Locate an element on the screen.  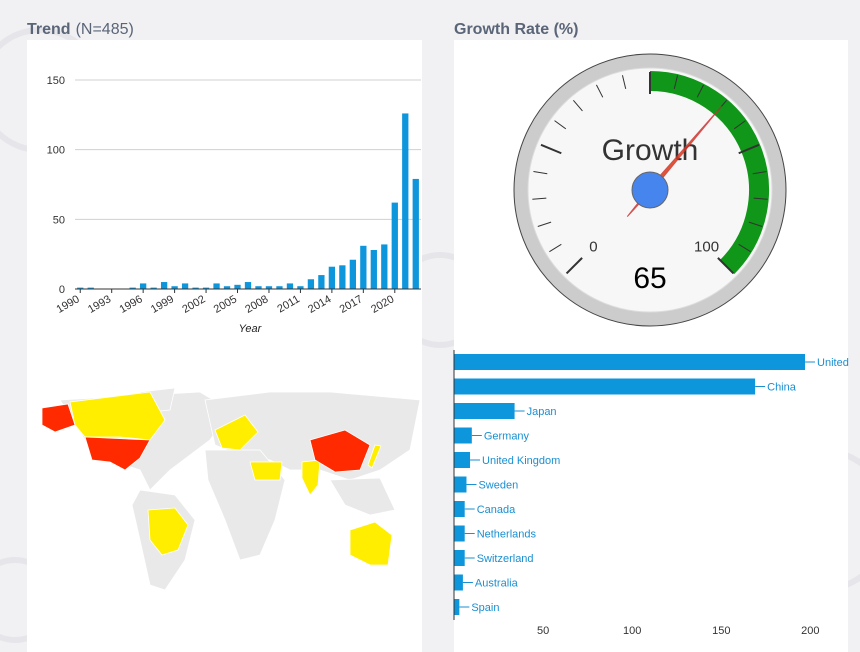
y-tick-label: 100 is located at coordinates (56, 151).